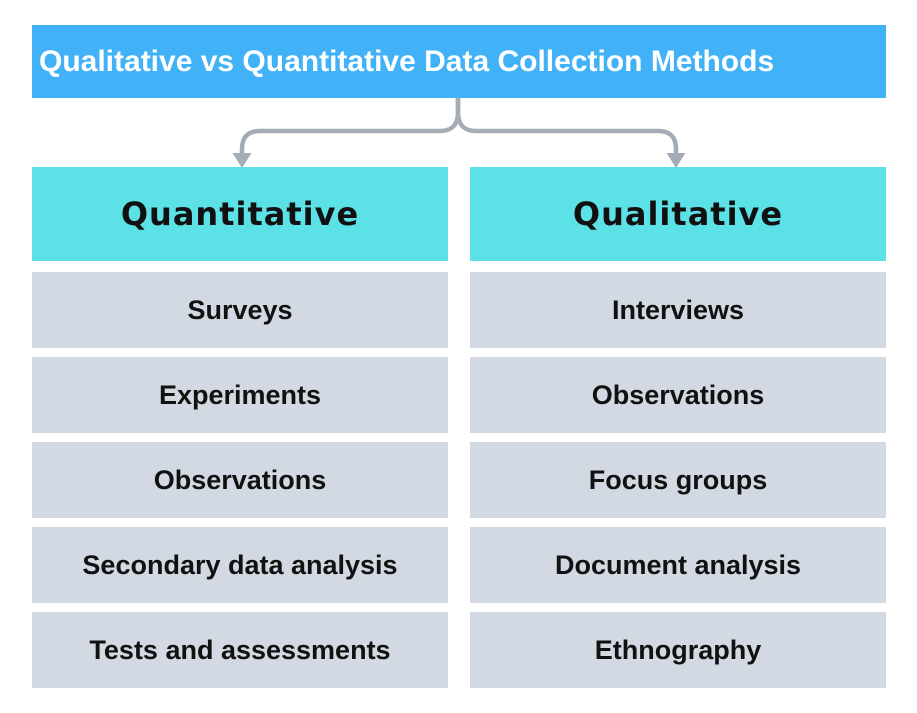  I want to click on column-header-label: Qualitative, so click(678, 214).